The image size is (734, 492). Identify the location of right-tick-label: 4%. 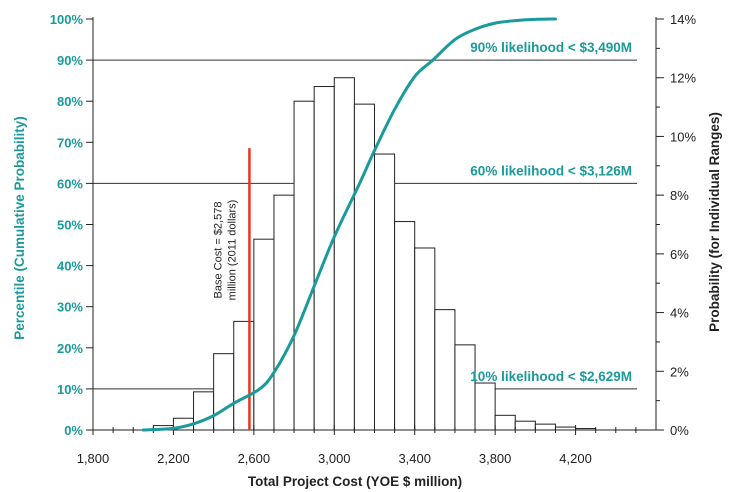
(679, 313).